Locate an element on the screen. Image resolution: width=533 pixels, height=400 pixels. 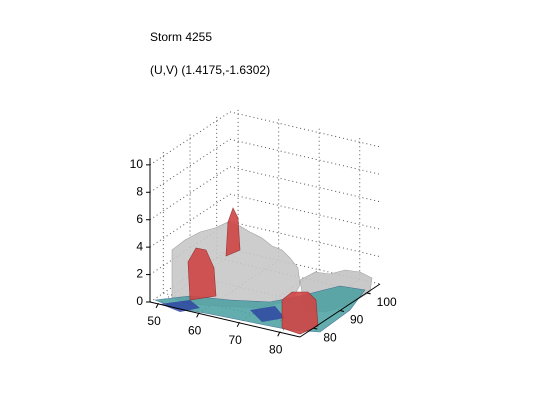
z-tick-label: 10 is located at coordinates (137, 164).